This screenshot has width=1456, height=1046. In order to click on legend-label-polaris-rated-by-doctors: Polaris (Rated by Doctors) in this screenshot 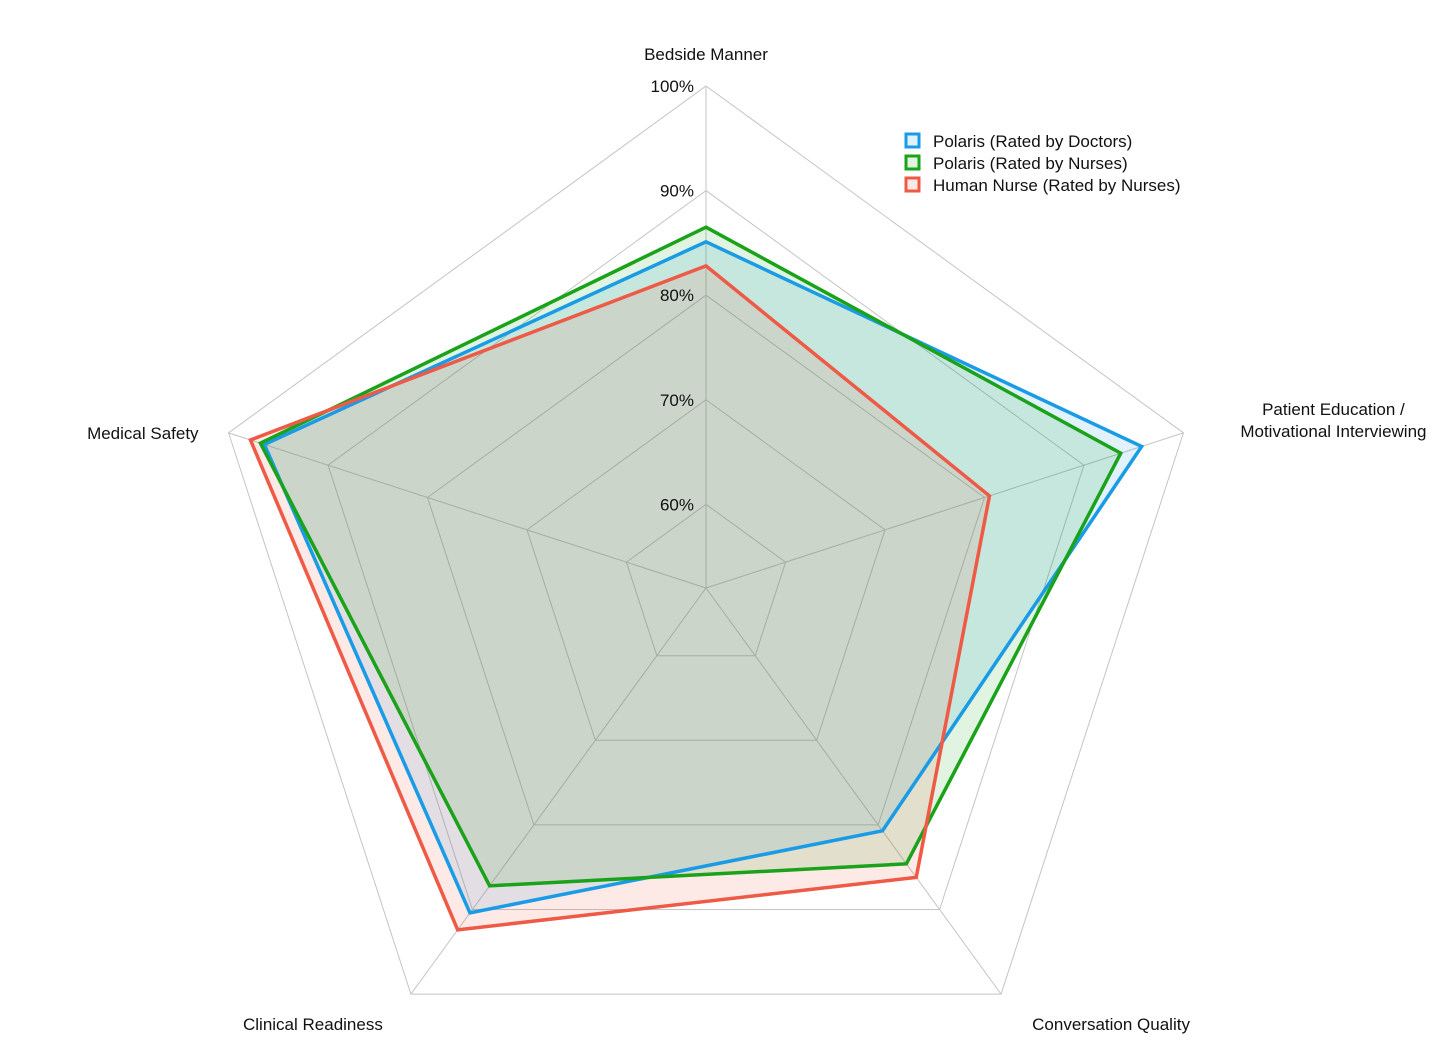, I will do `click(1032, 141)`.